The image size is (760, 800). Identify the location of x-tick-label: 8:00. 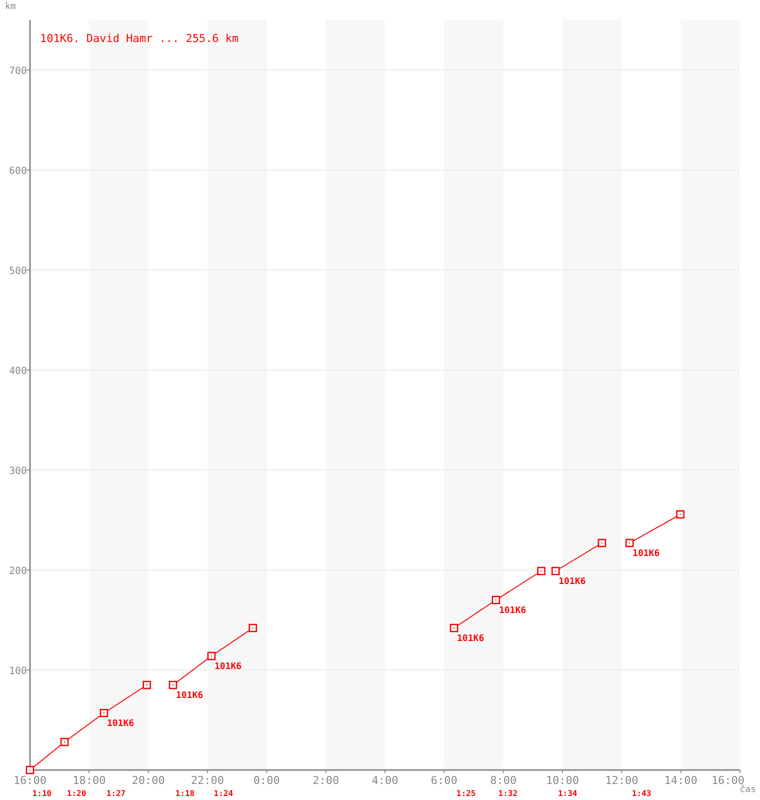
(503, 780).